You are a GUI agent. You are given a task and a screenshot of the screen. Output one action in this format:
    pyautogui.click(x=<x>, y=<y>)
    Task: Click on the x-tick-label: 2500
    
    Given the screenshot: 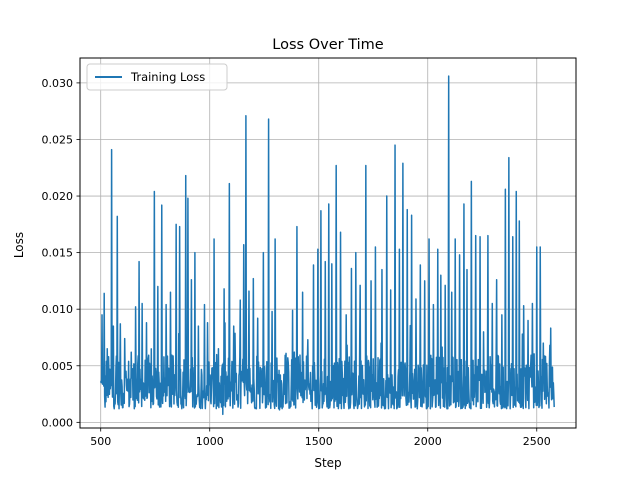 What is the action you would take?
    pyautogui.click(x=537, y=441)
    